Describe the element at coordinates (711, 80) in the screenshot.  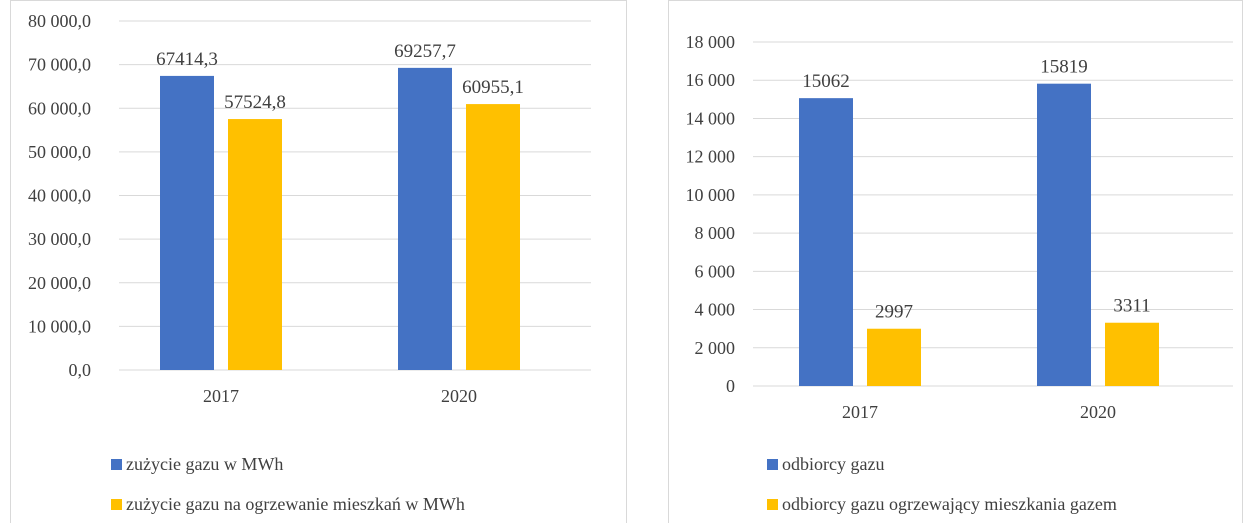
I see `y-tick-label: 16 000` at that location.